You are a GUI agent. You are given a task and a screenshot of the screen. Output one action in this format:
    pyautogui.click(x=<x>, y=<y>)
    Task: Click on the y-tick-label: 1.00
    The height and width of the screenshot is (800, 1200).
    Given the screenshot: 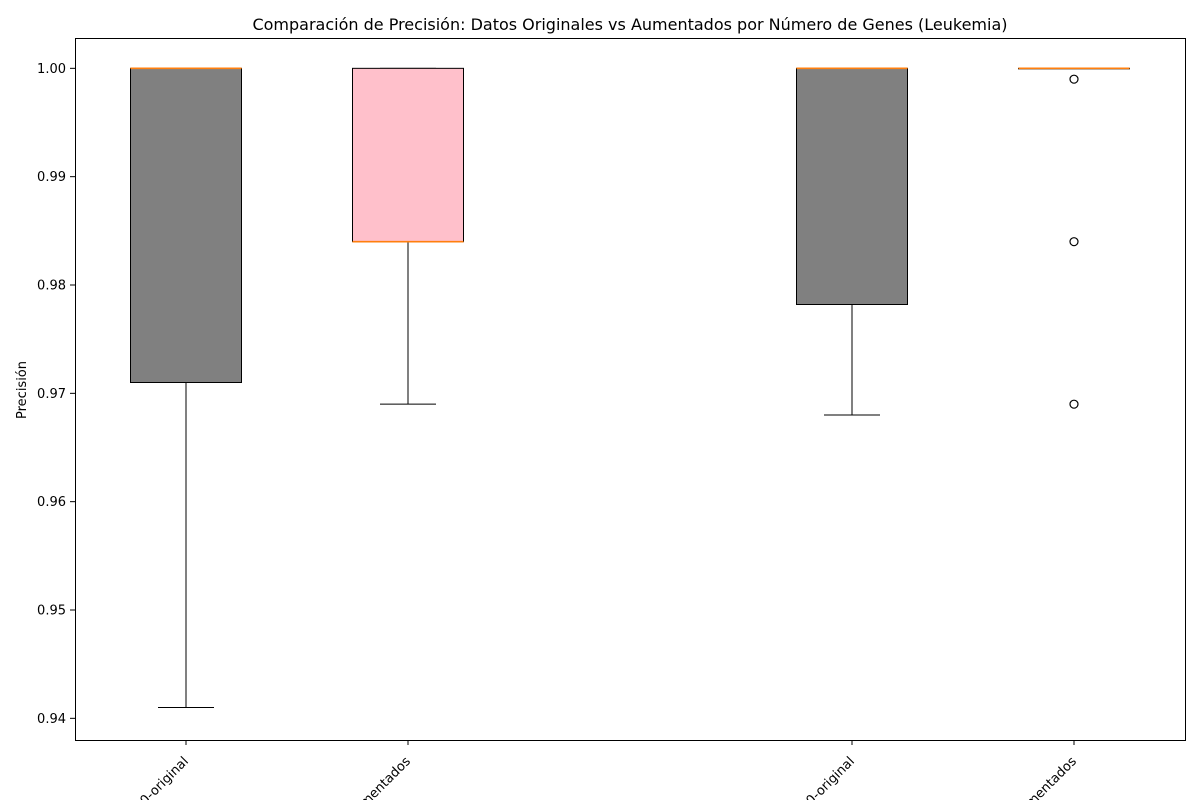 What is the action you would take?
    pyautogui.click(x=51, y=69)
    